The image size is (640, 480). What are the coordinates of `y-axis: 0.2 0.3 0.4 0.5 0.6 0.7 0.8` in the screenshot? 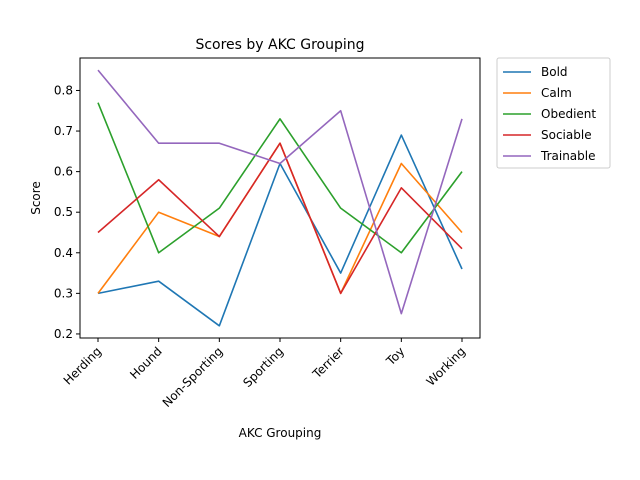 It's located at (67, 212).